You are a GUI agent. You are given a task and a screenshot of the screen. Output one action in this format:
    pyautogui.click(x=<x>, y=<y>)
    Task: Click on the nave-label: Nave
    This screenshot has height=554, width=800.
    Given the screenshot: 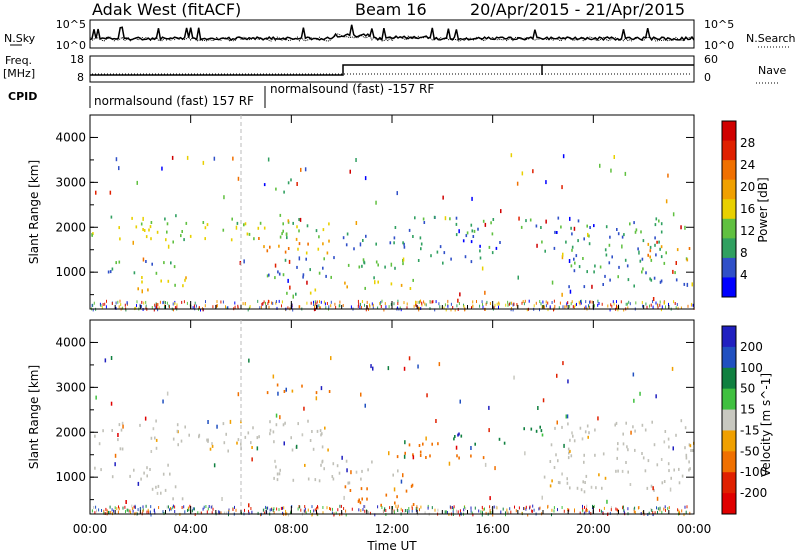 What is the action you would take?
    pyautogui.click(x=772, y=70)
    